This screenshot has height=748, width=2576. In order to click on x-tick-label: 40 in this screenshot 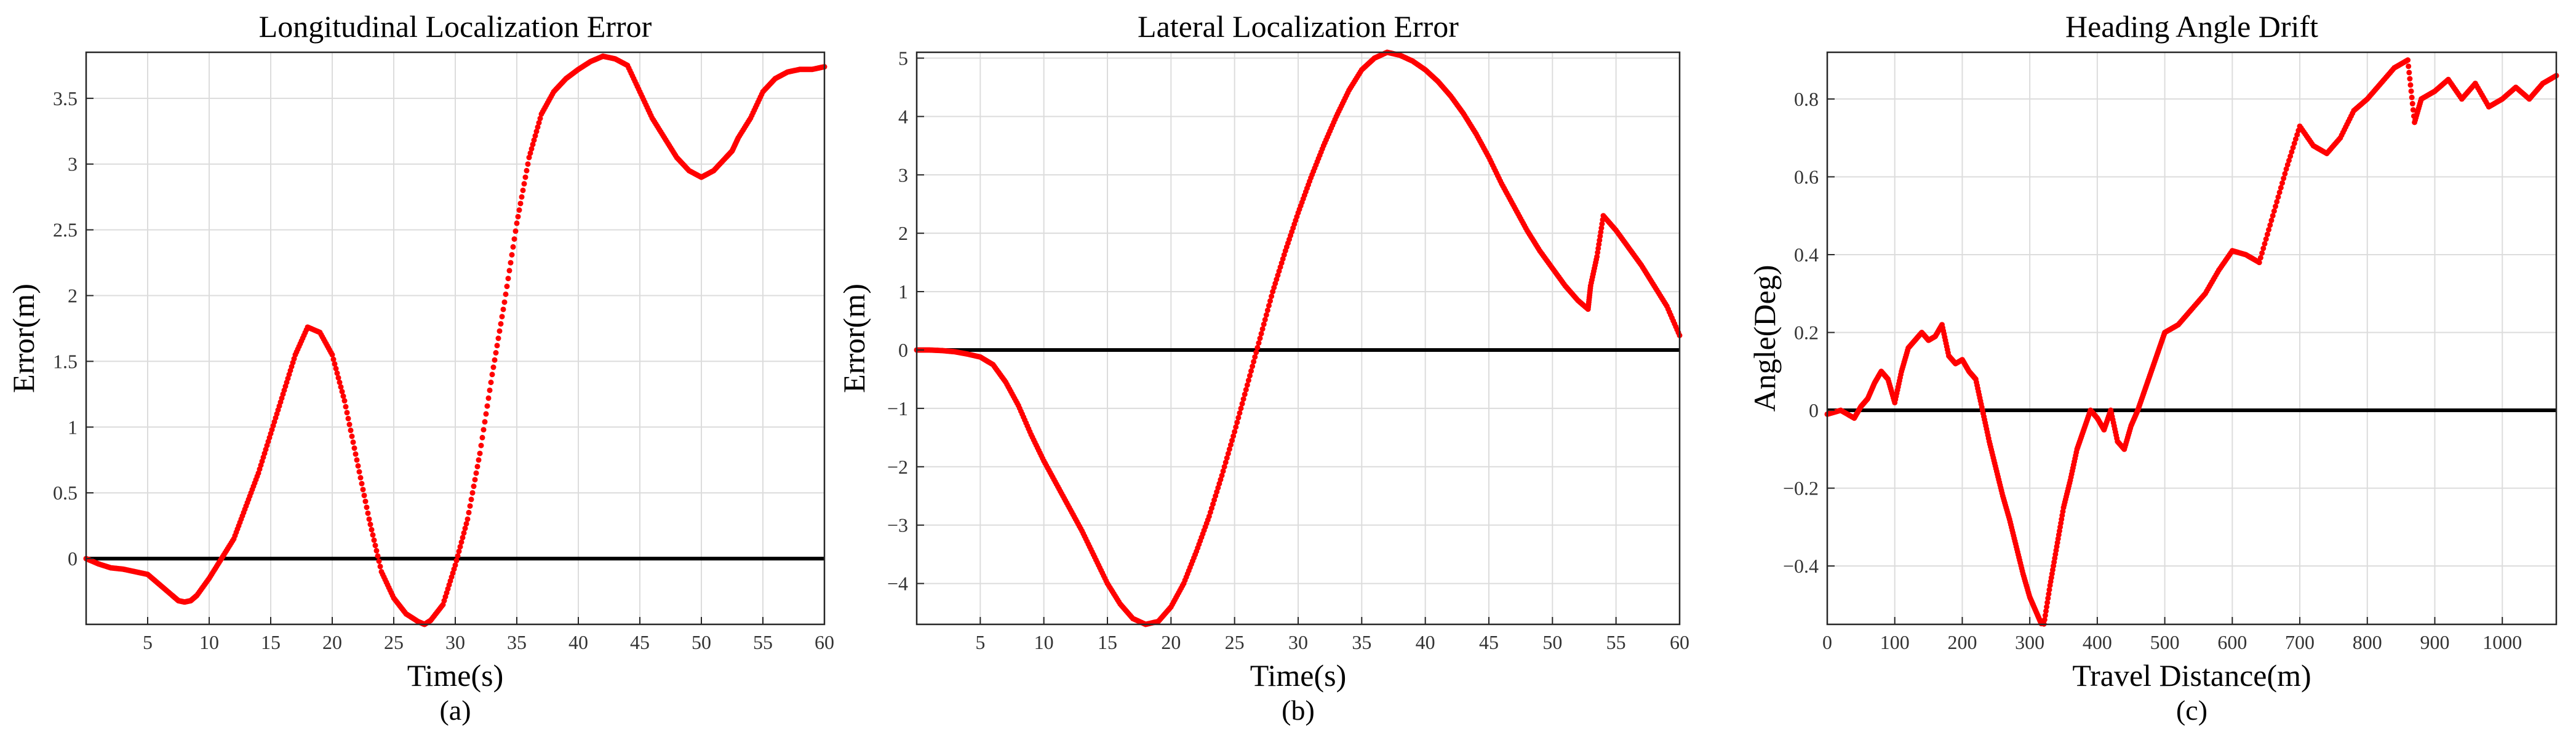, I will do `click(1425, 642)`.